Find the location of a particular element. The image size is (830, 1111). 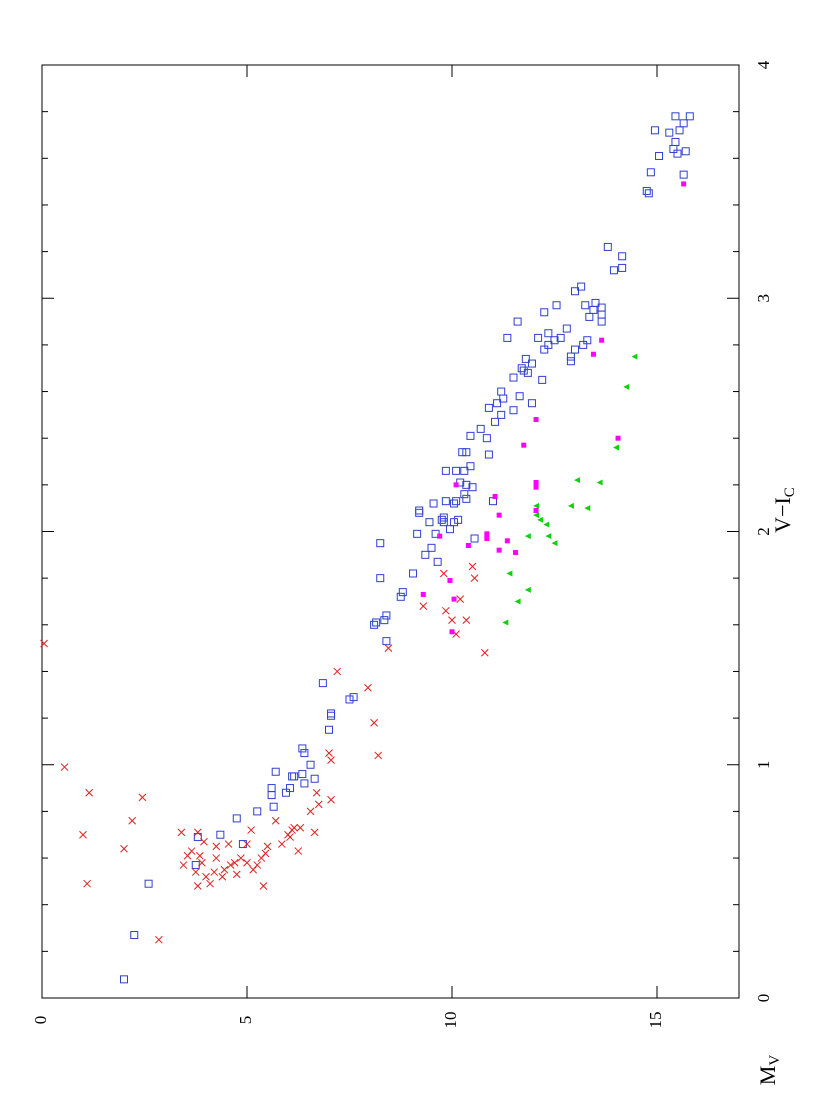

x-tick-label: 15 is located at coordinates (655, 1020).